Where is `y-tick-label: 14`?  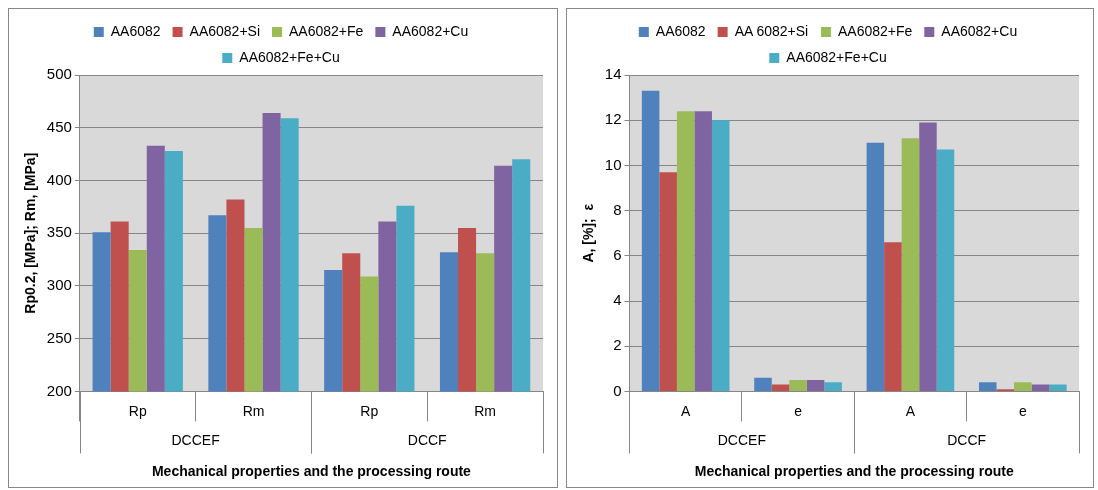 y-tick-label: 14 is located at coordinates (613, 74).